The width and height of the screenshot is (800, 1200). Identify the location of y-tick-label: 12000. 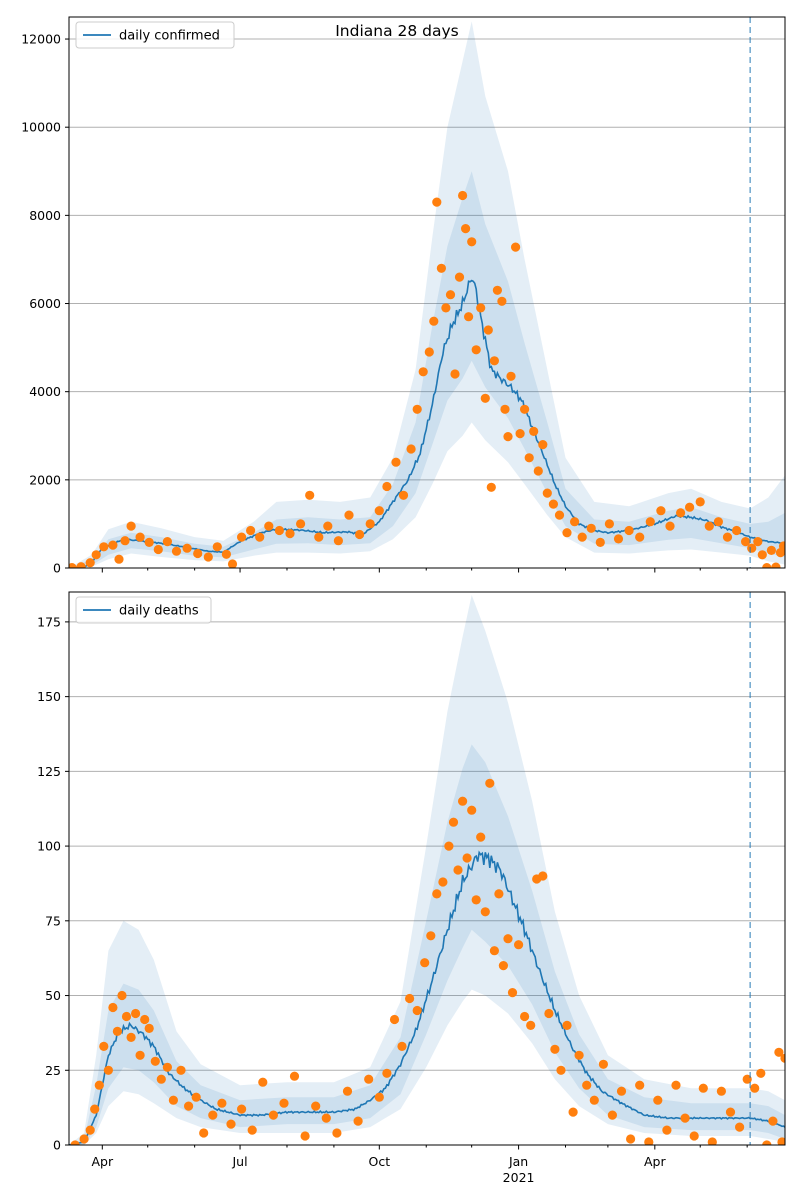
(41, 39).